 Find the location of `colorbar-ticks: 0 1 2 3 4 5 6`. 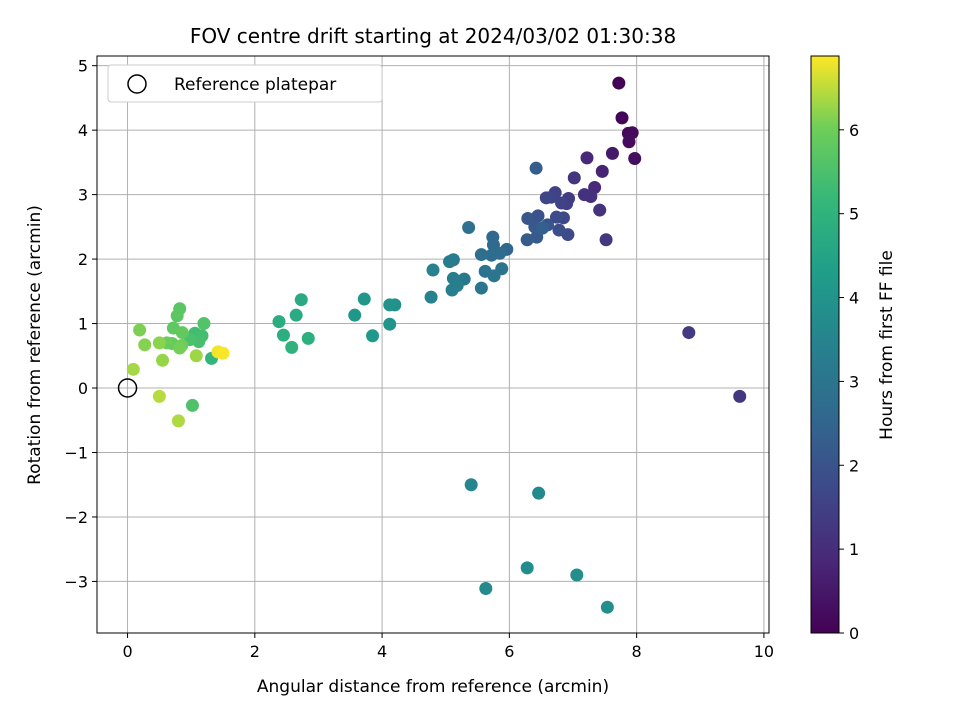

colorbar-ticks: 0 1 2 3 4 5 6 is located at coordinates (849, 382).